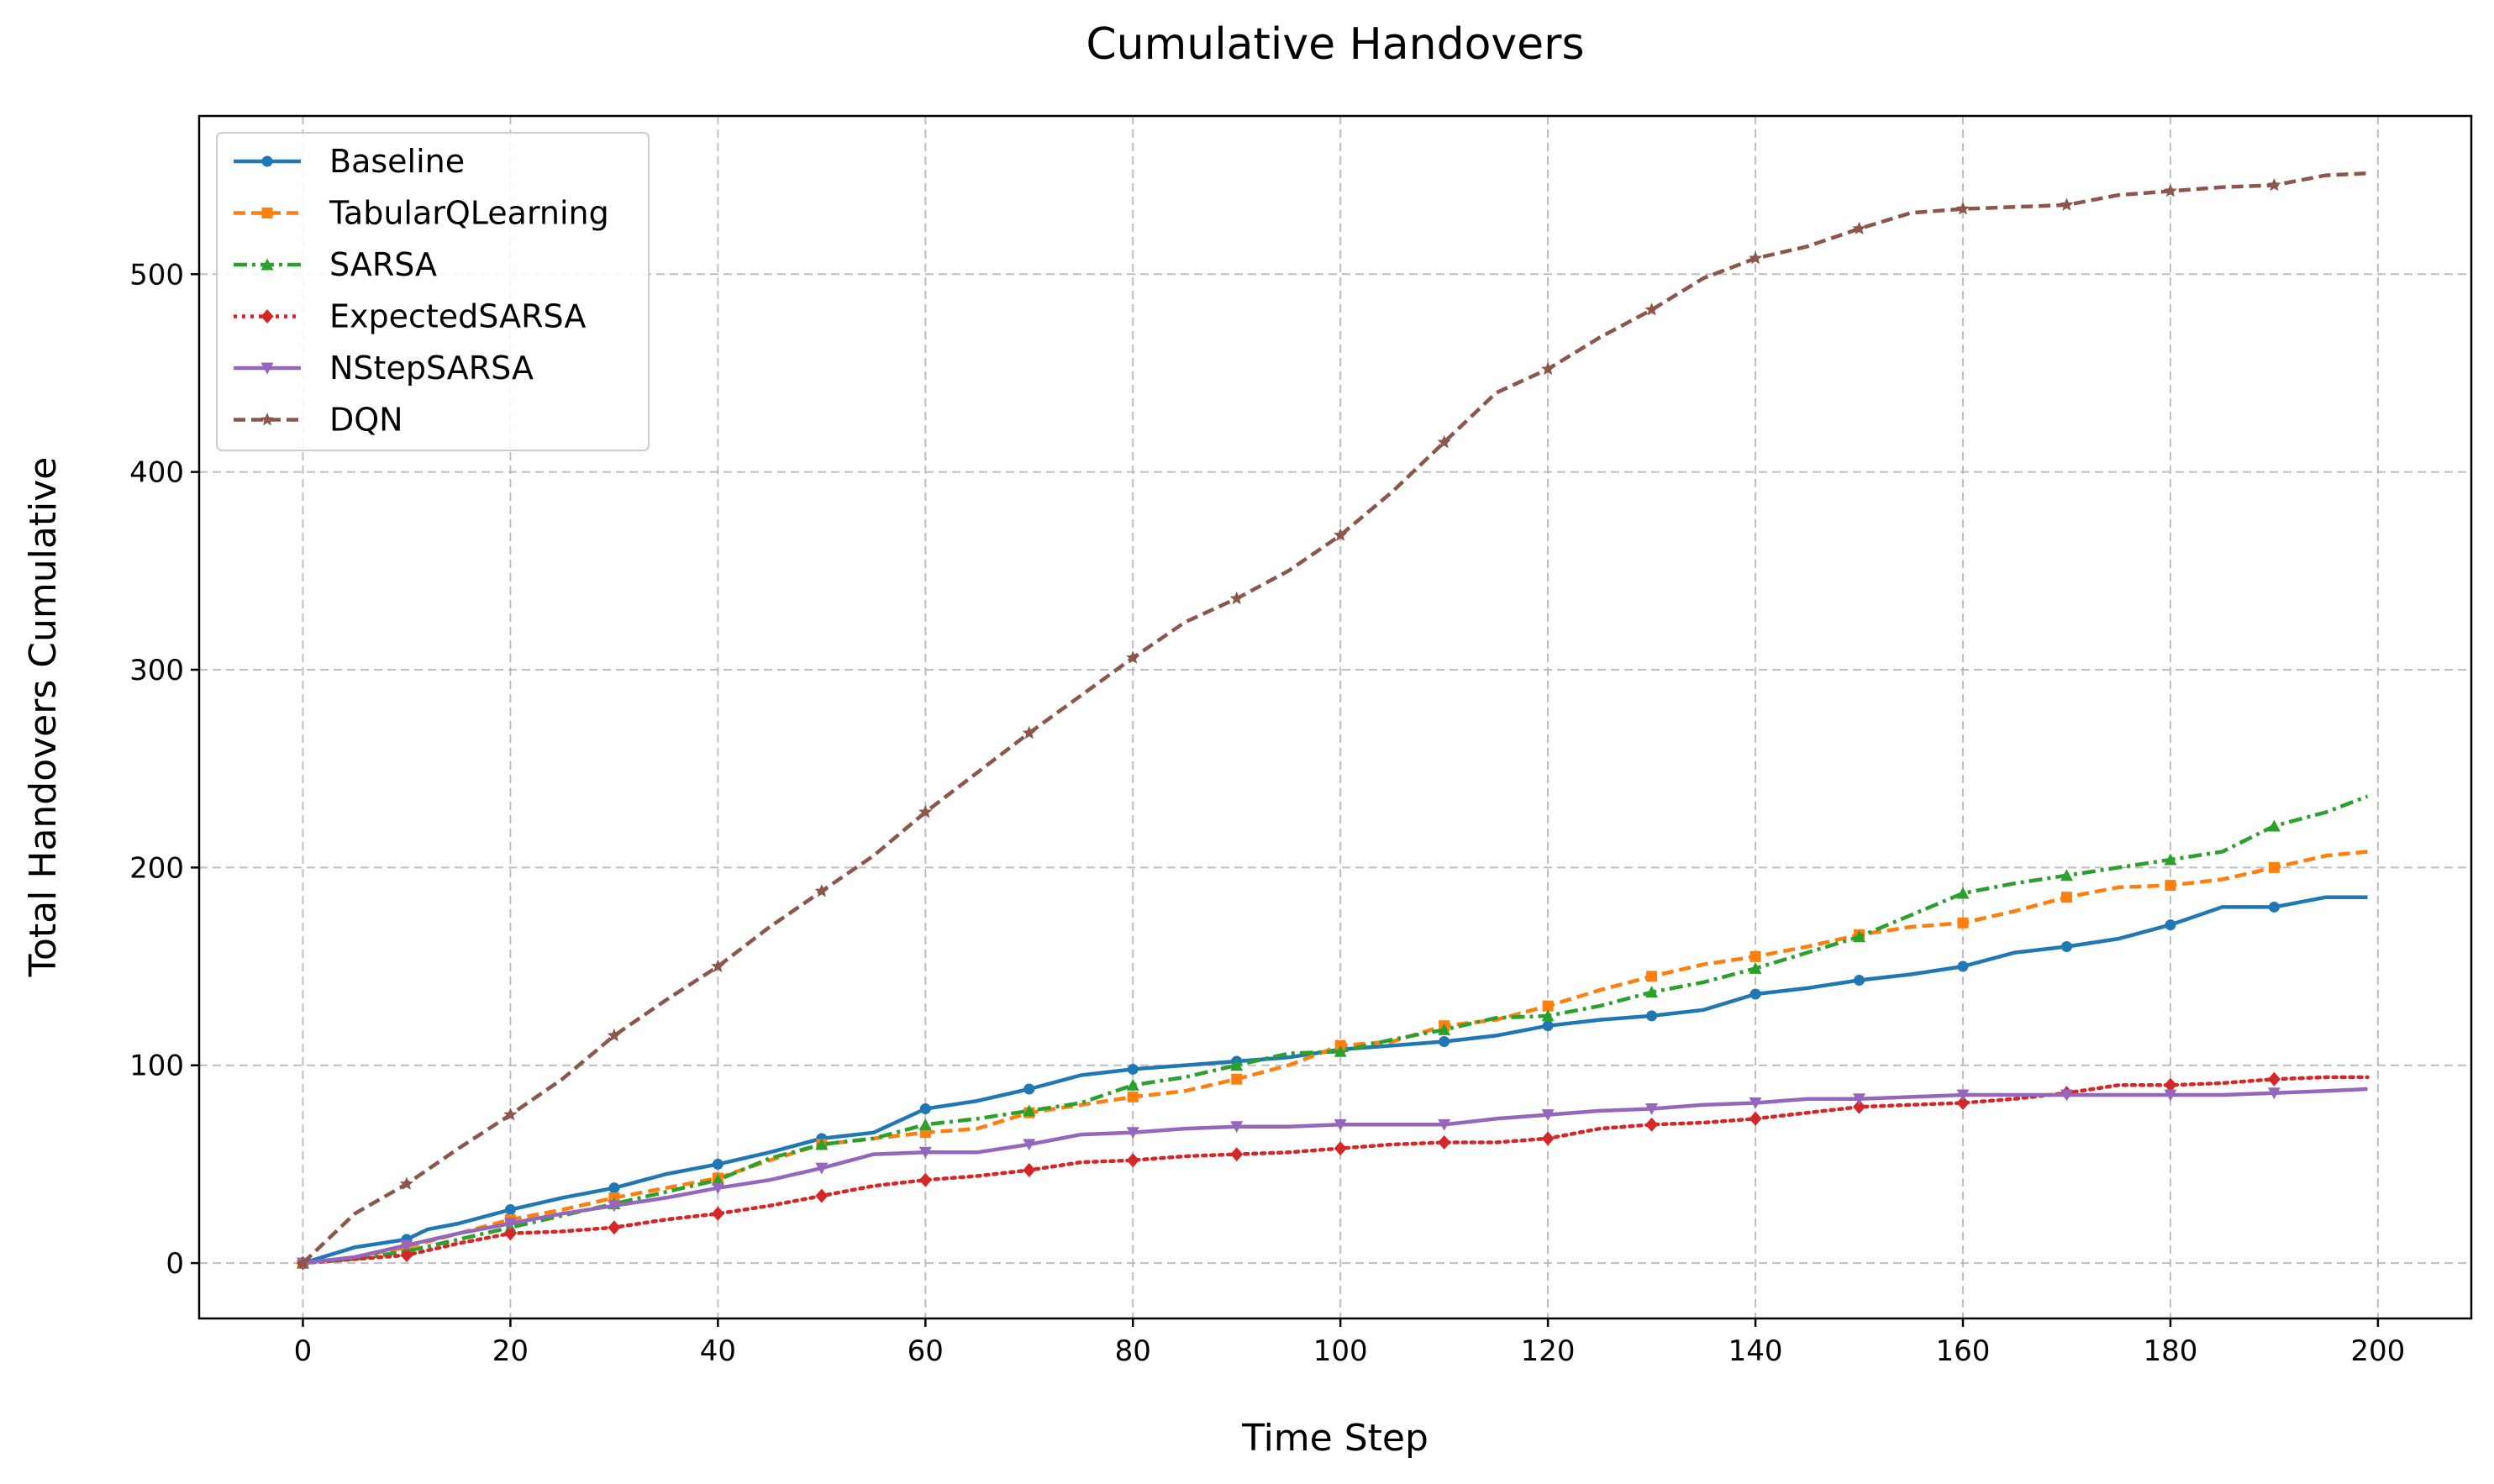 This screenshot has width=2494, height=1484. What do you see at coordinates (303, 1351) in the screenshot?
I see `x-tick-label: 0` at bounding box center [303, 1351].